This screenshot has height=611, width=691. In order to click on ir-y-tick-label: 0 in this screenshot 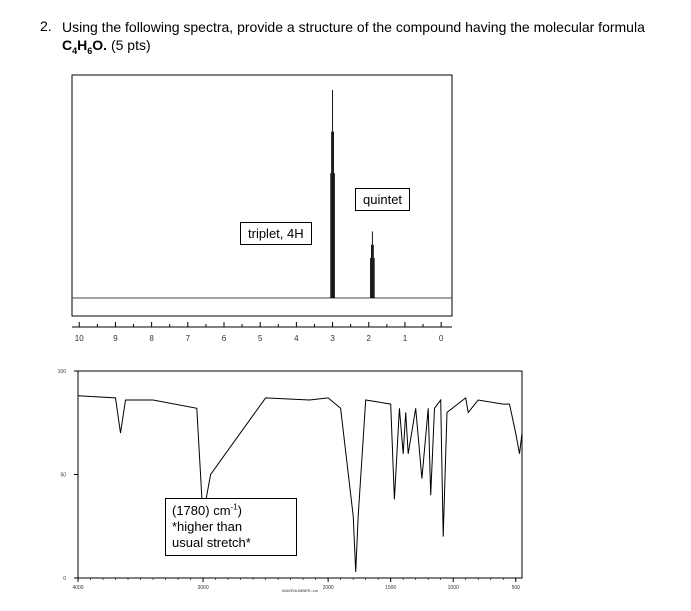, I will do `click(64, 579)`.